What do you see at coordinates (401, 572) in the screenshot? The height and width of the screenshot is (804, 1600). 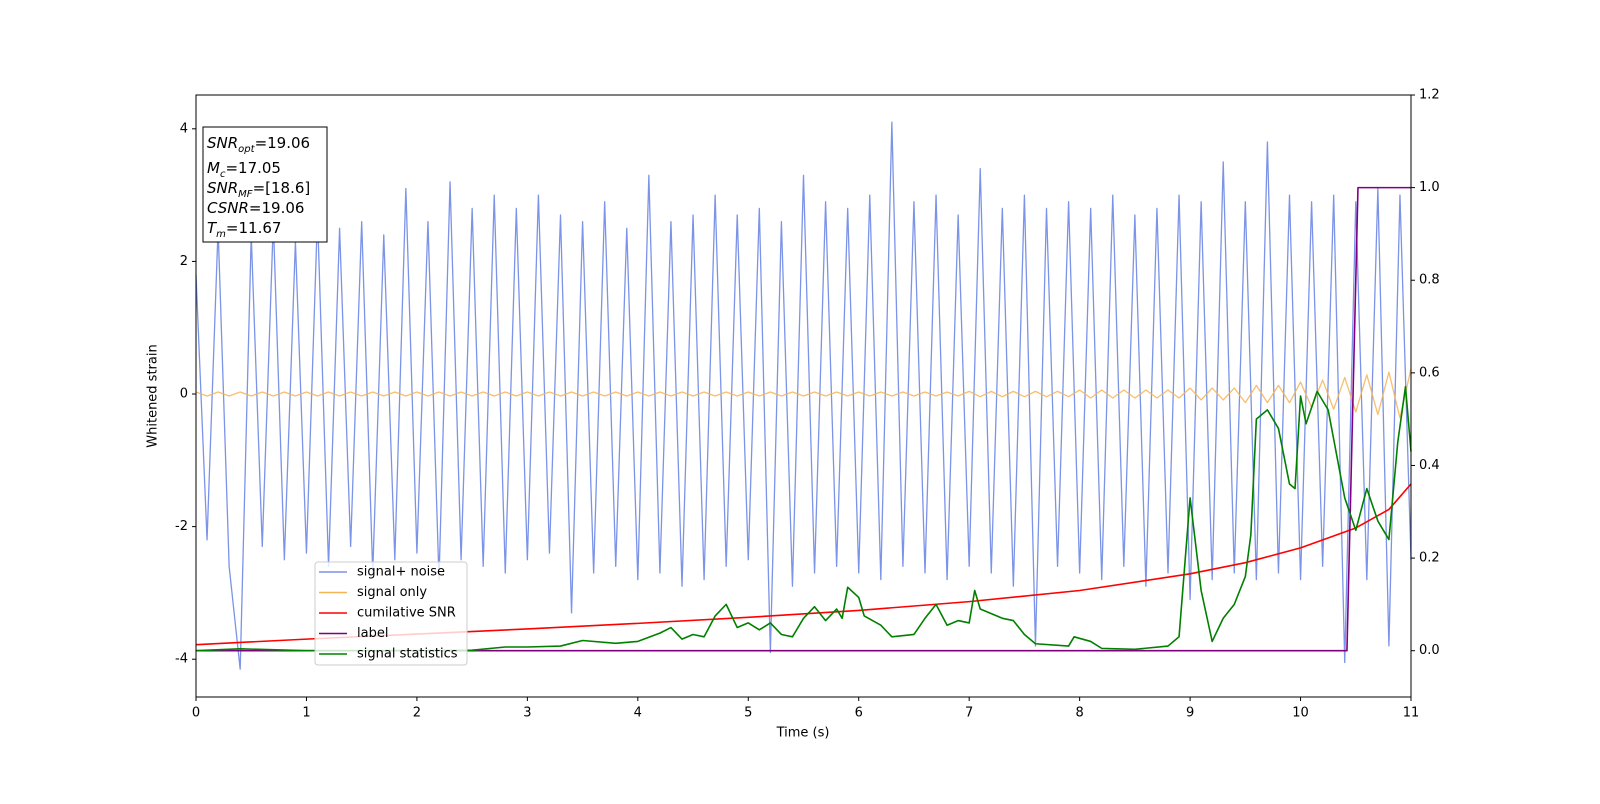 I see `legend-label: signal+ noise` at bounding box center [401, 572].